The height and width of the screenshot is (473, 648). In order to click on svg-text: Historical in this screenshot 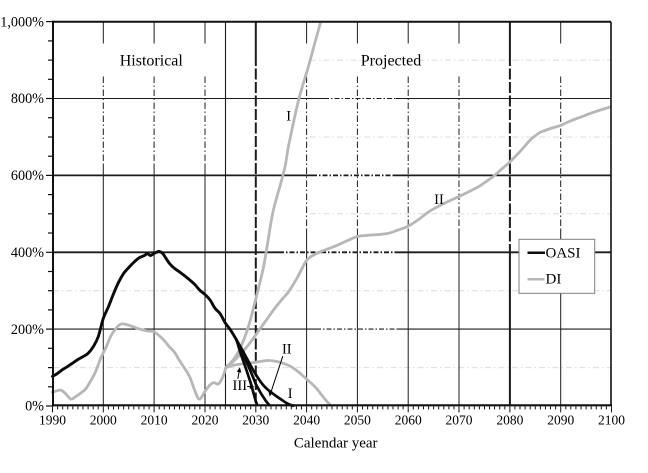, I will do `click(152, 60)`.